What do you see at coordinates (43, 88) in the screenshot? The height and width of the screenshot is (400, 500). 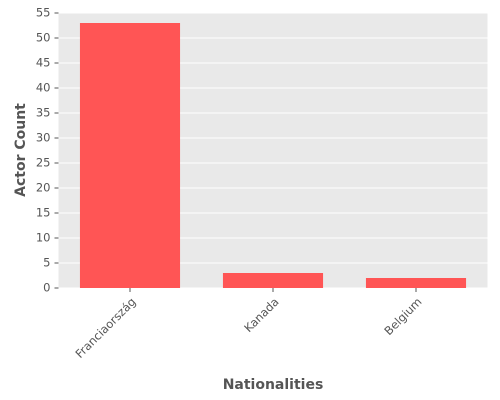 I see `y-tick-label: 40` at bounding box center [43, 88].